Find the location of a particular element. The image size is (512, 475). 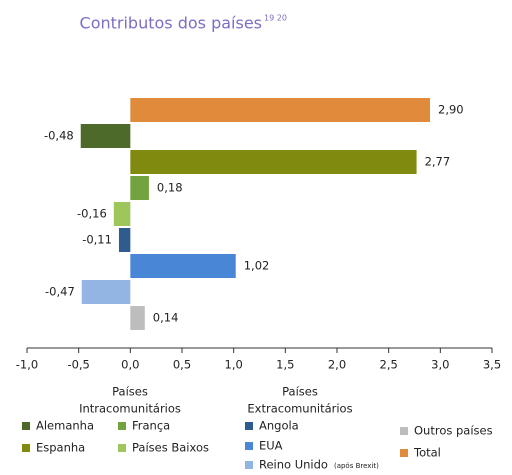

x-tick-label: 2,0 is located at coordinates (337, 365).